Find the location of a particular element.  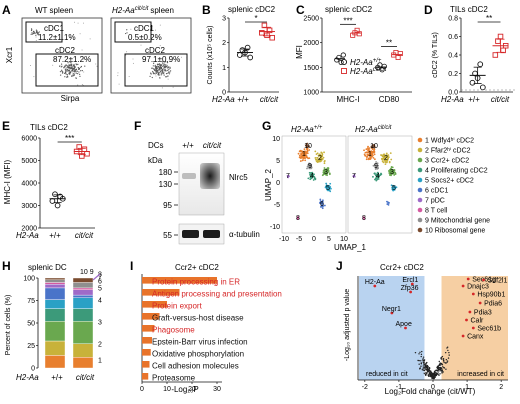

panel-b-genotype: H2-Aa is located at coordinates (223, 99).